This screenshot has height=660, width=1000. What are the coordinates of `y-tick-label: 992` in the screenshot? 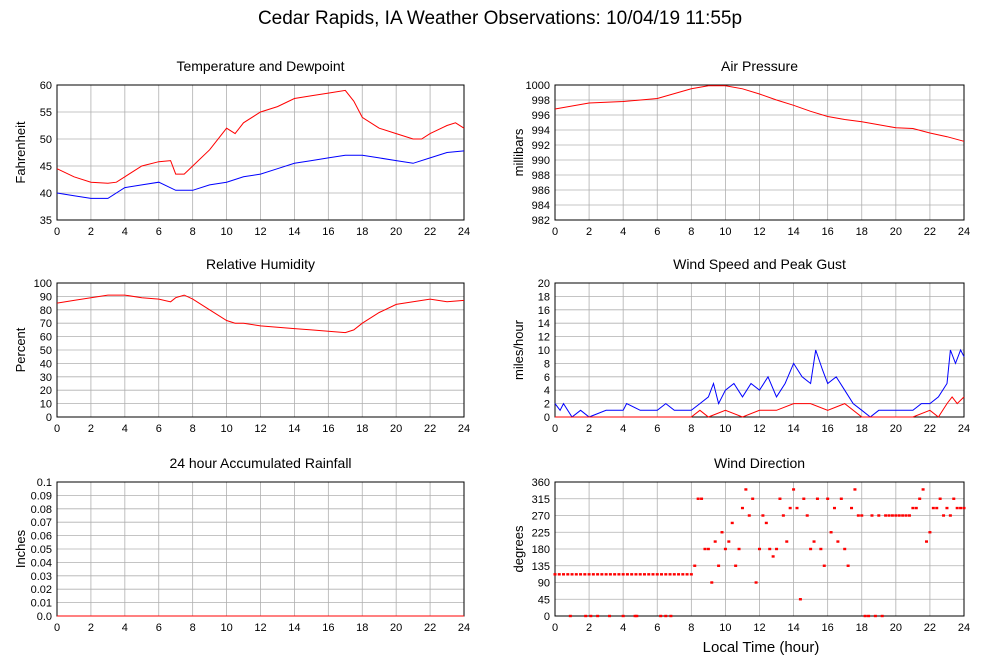 It's located at (541, 146).